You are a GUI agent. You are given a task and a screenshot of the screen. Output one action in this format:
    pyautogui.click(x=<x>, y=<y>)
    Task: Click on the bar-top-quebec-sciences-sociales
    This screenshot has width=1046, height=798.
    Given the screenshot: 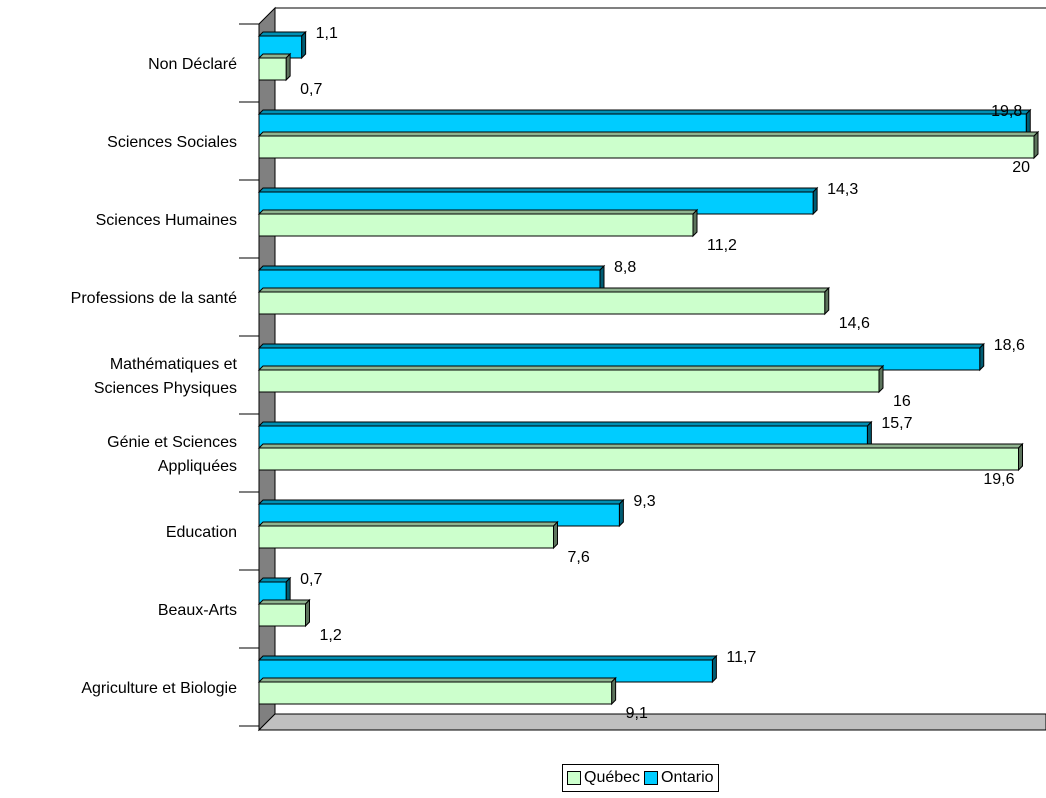 What is the action you would take?
    pyautogui.click(x=648, y=134)
    